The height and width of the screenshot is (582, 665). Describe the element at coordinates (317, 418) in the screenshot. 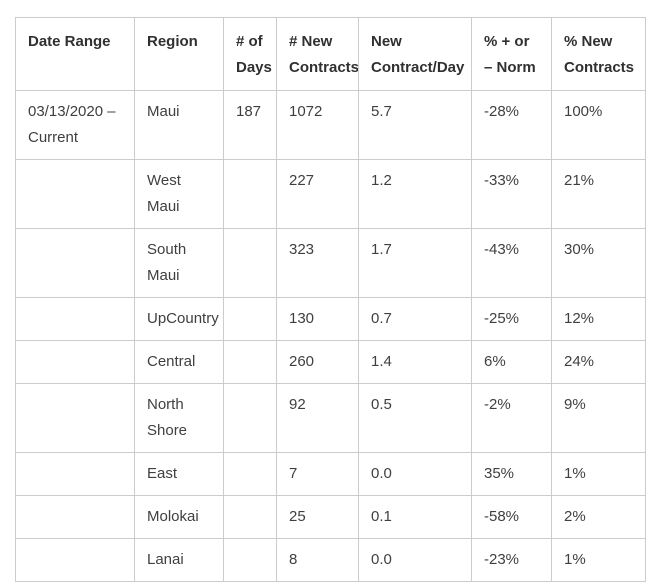

I see `table-cell: 92` at that location.